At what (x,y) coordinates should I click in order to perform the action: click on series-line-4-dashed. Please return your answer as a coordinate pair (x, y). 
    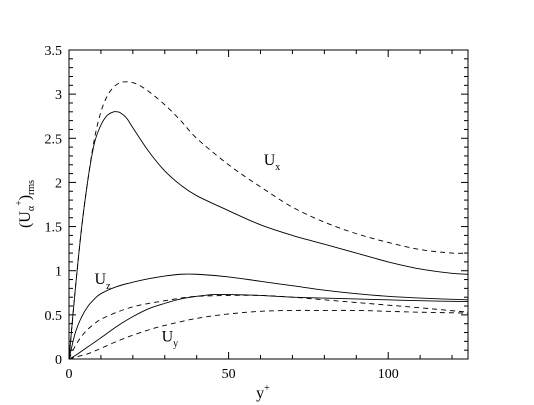
    Looking at the image, I should click on (268, 327).